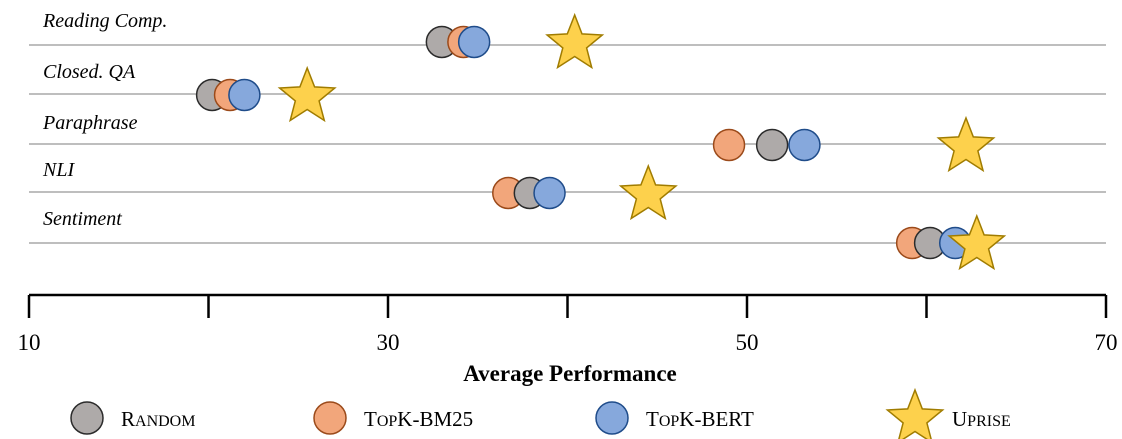  I want to click on x-axis-title: Average Performance, so click(569, 373).